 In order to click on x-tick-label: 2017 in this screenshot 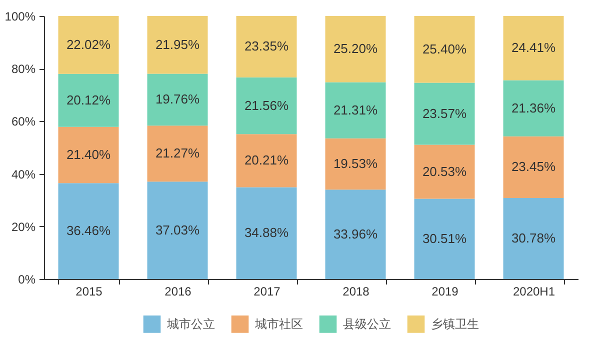, I will do `click(267, 291)`.